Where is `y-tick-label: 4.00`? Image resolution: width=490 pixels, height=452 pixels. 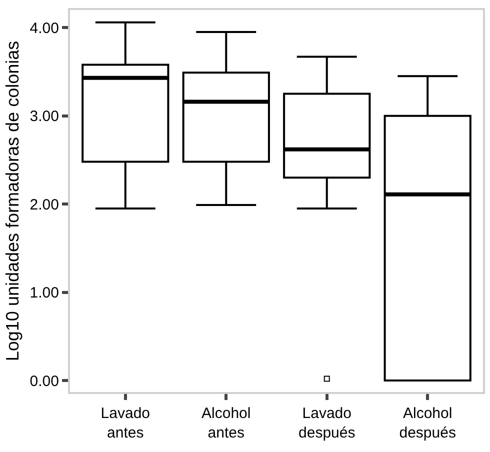 y-tick-label: 4.00 is located at coordinates (44, 28).